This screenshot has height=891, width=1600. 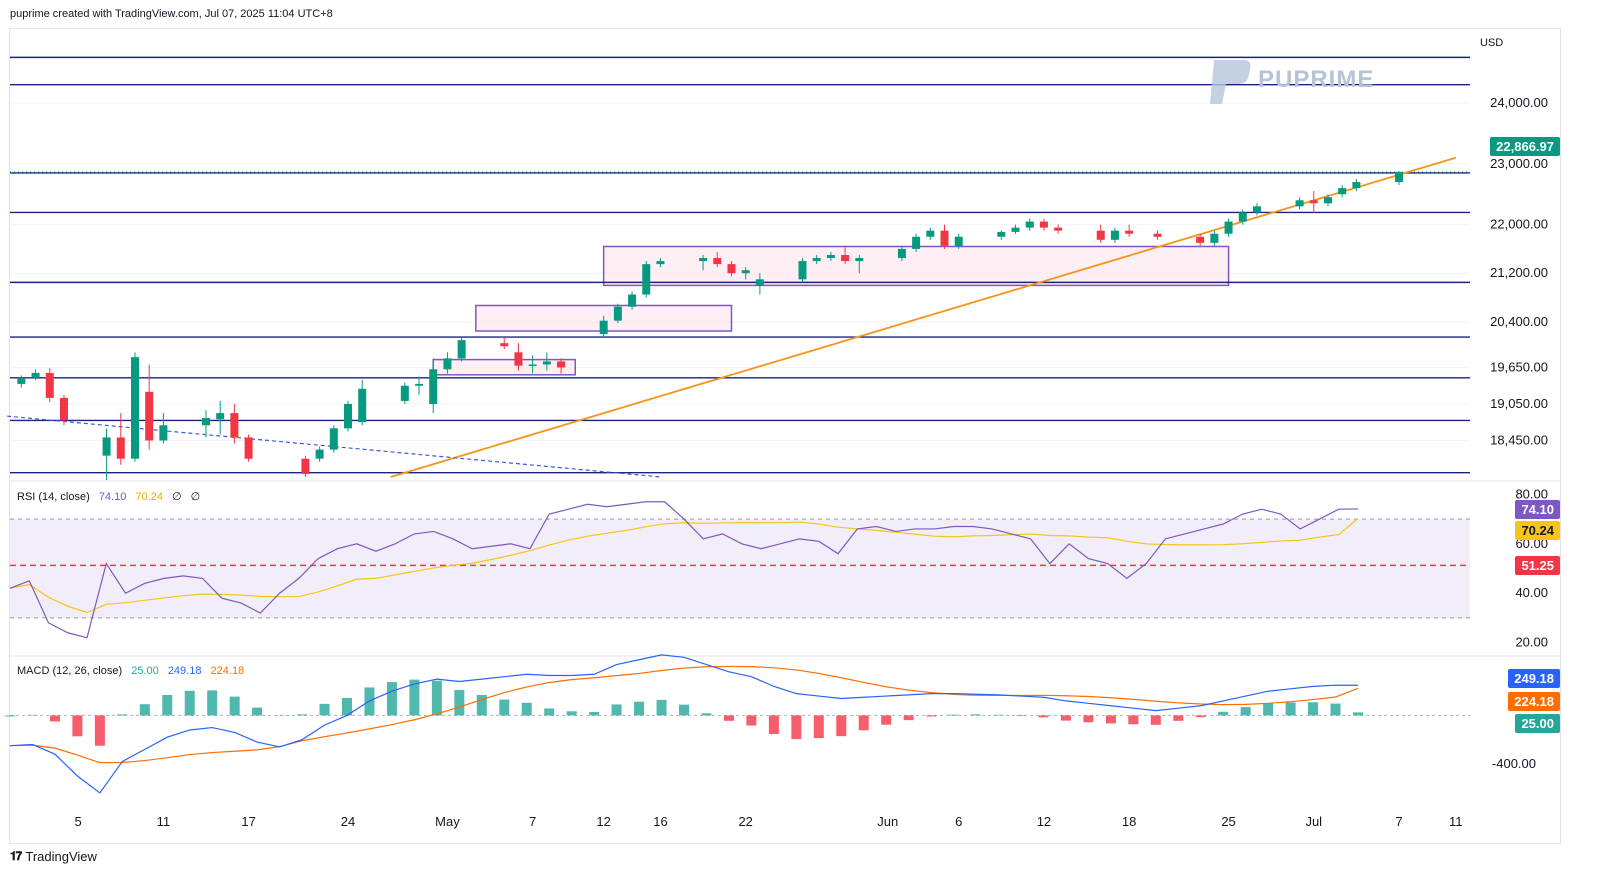 I want to click on rsi-legend-value: 74.10, so click(x=112, y=497).